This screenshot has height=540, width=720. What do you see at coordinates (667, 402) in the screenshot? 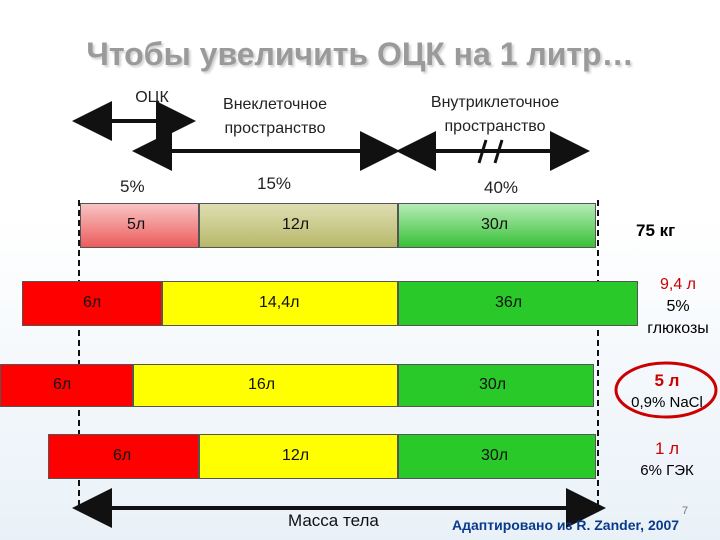
I see `row3-infusion-solution: 0,9% NaCl` at bounding box center [667, 402].